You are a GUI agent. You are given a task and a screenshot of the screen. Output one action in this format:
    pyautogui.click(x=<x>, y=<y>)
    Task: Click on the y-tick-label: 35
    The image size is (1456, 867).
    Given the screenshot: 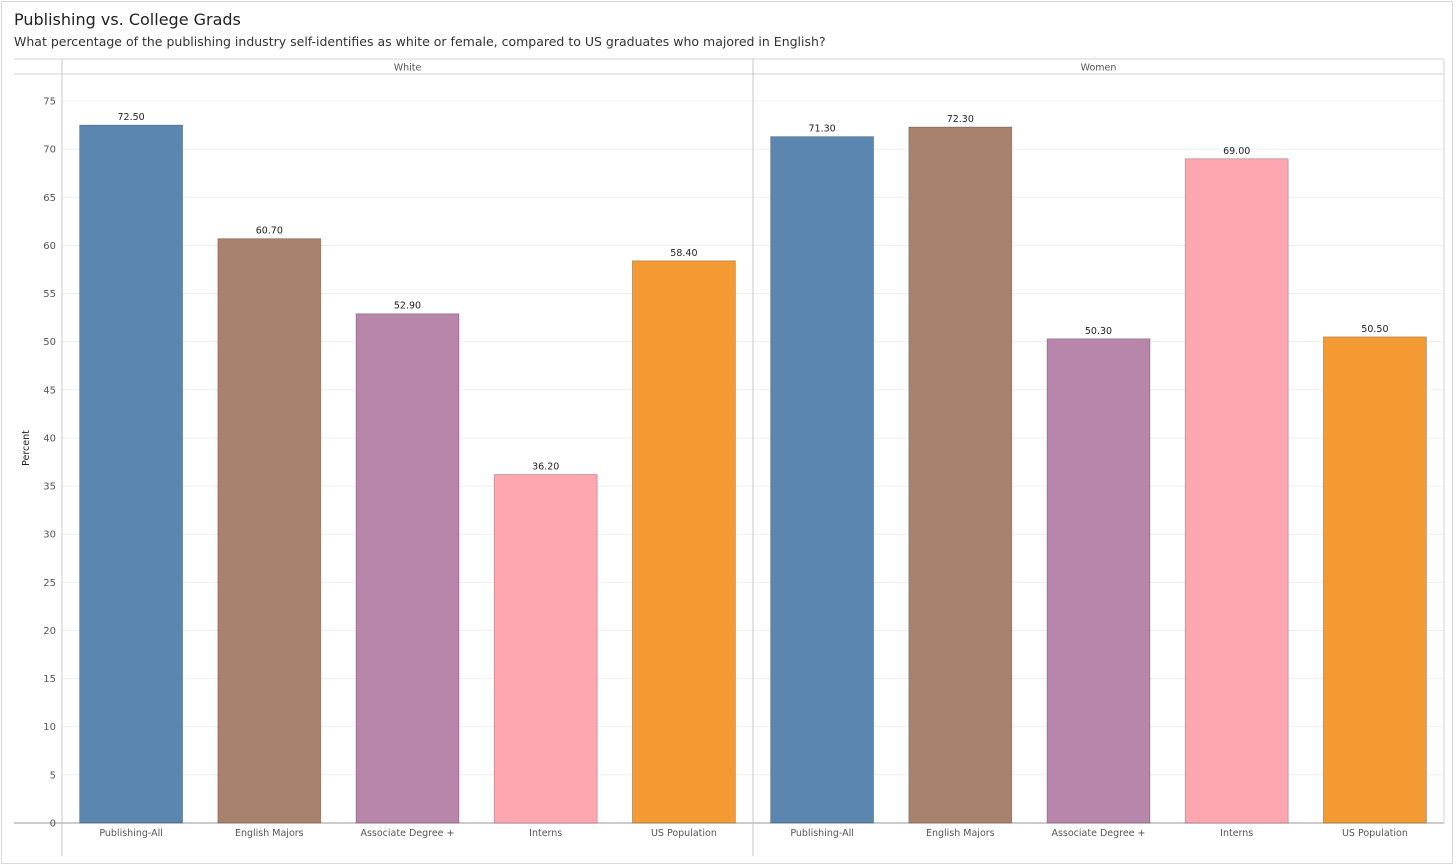 What is the action you would take?
    pyautogui.click(x=49, y=487)
    